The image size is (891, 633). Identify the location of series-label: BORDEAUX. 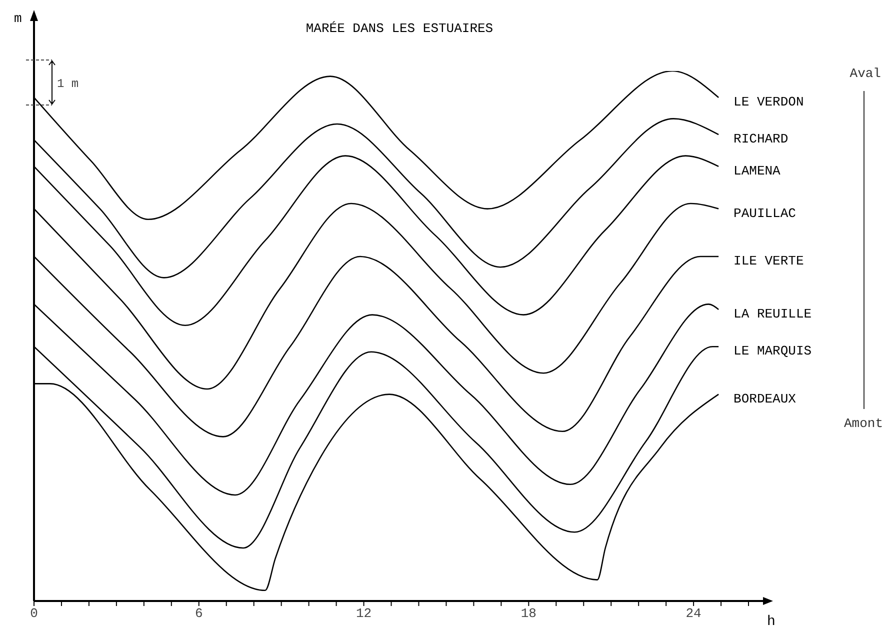
(765, 398).